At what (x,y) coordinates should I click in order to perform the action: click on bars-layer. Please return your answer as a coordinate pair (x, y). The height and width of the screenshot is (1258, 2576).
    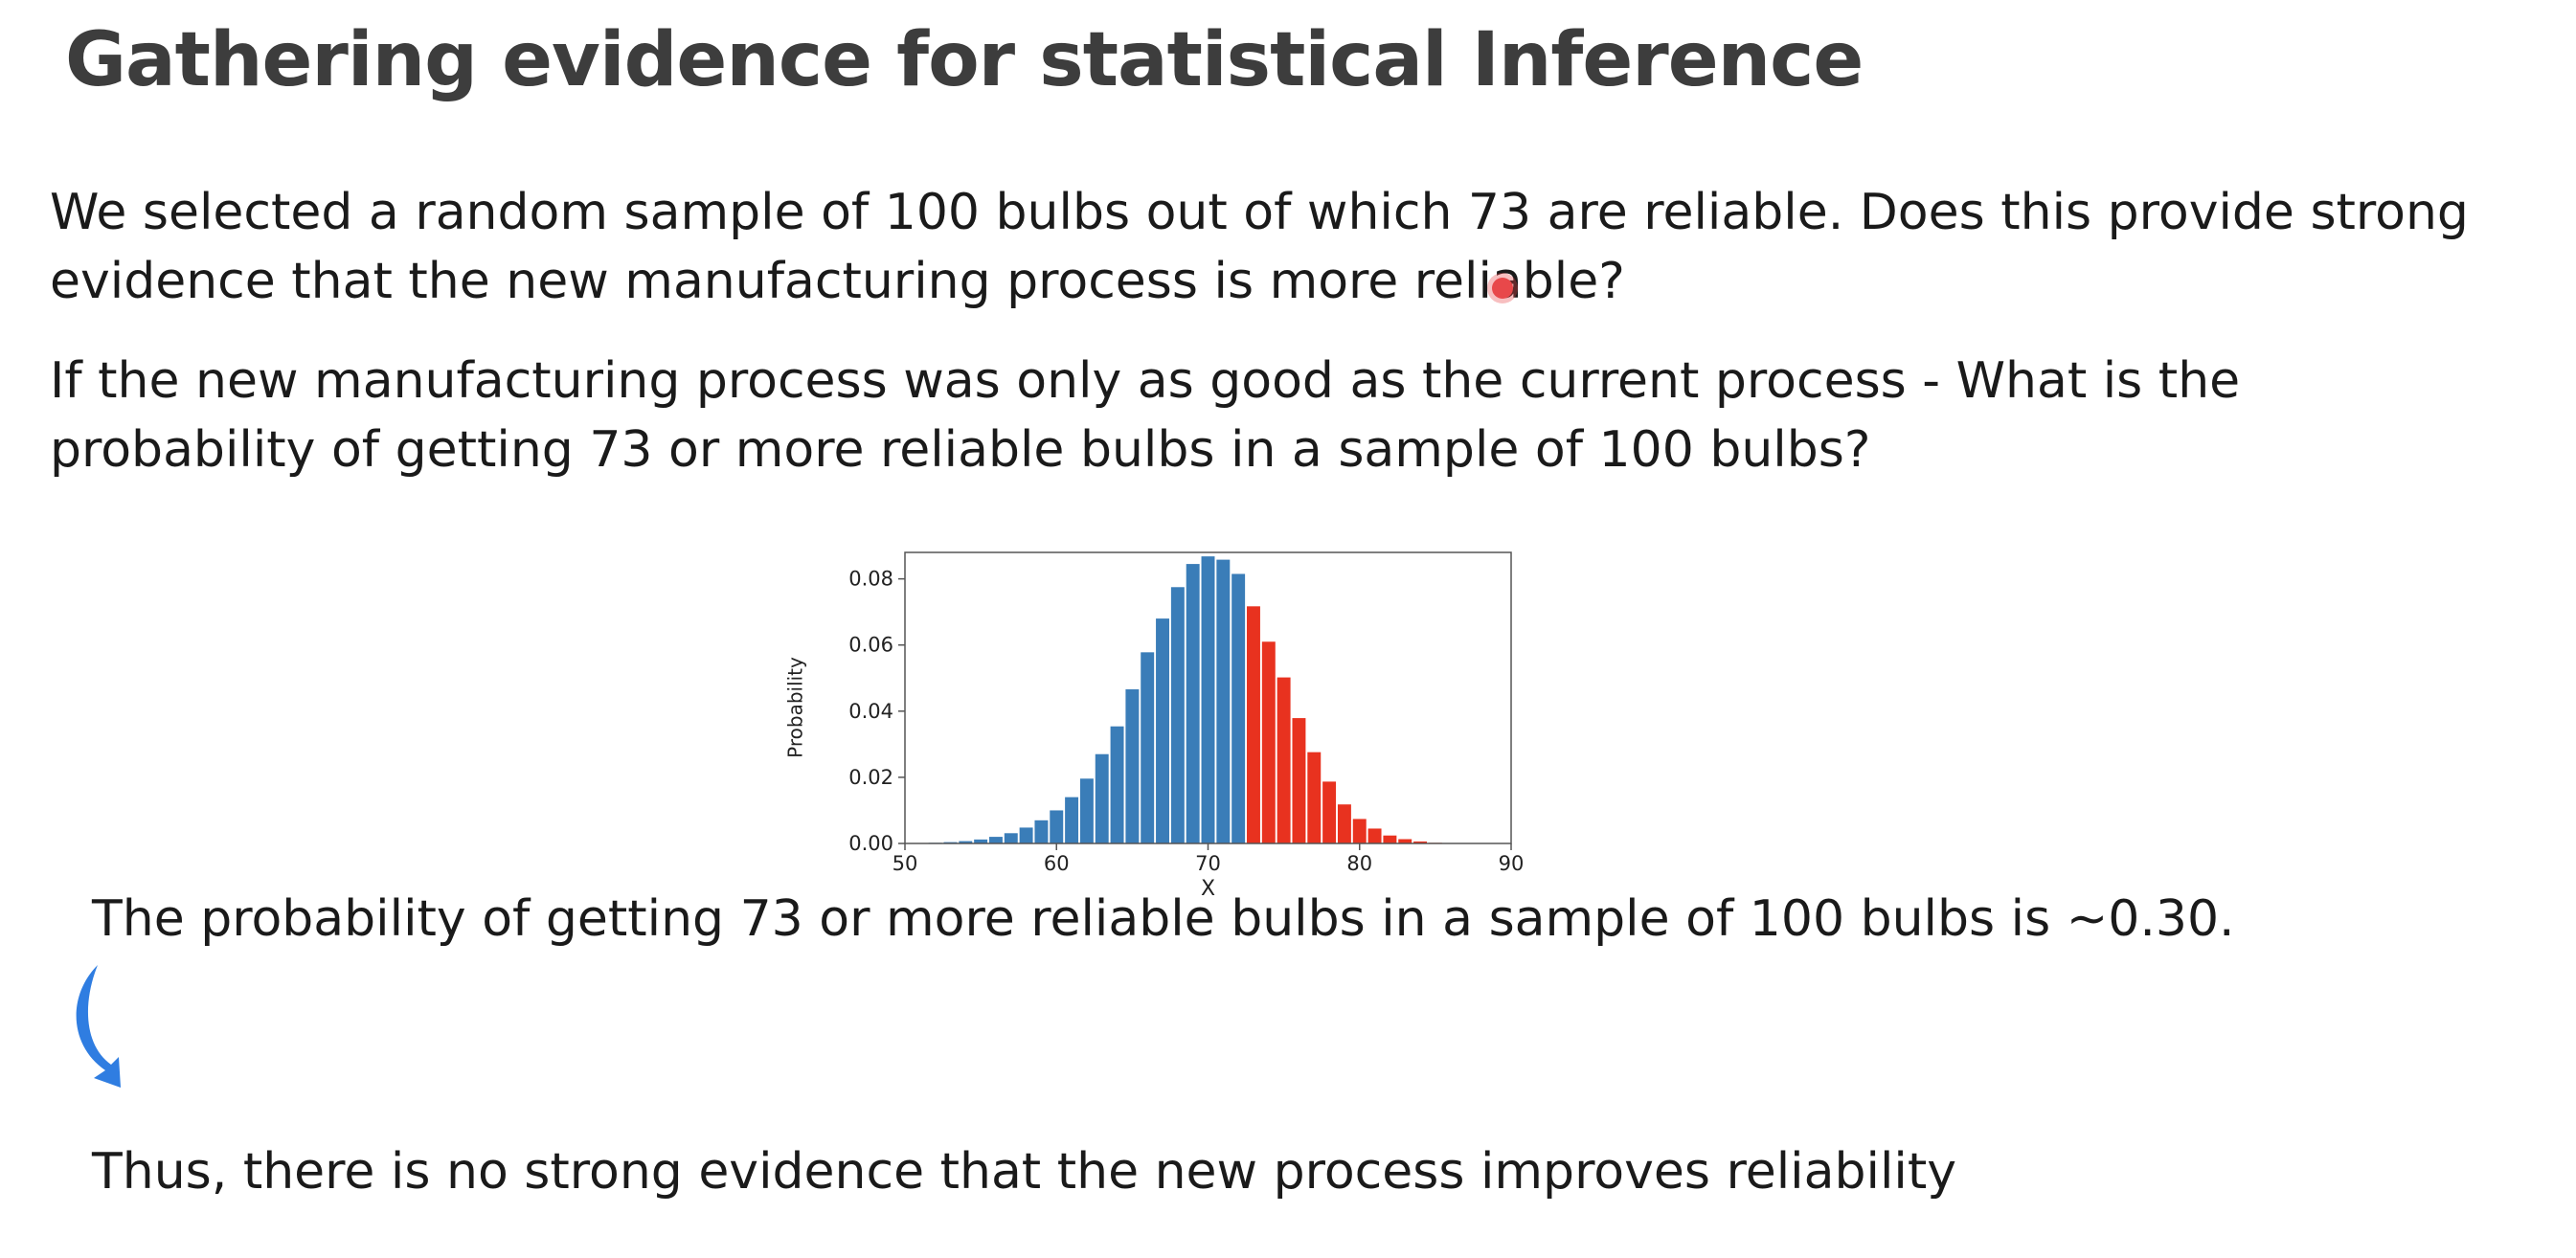
    Looking at the image, I should click on (1185, 700).